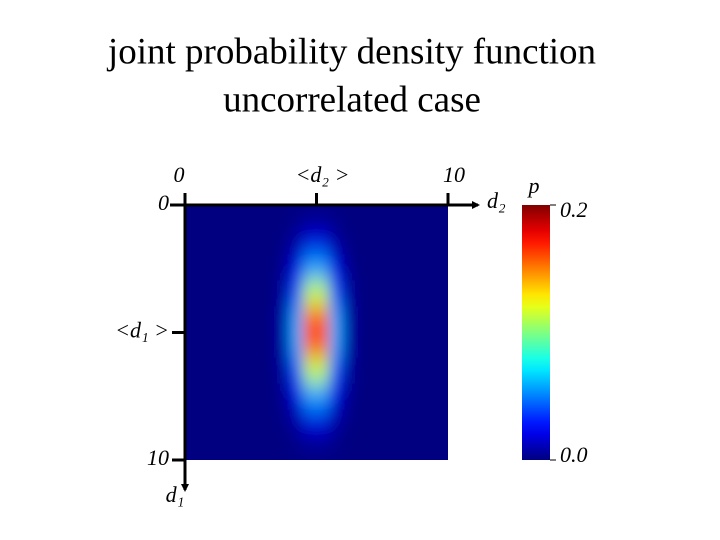 The image size is (720, 540). I want to click on colorbar-label: p, so click(533, 185).